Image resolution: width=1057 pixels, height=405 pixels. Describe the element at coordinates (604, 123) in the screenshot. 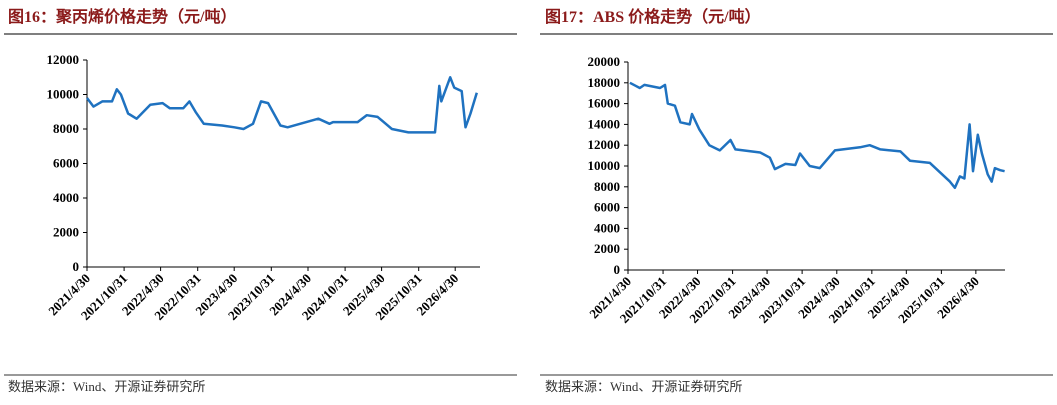

I see `y-tick-label: 14000` at that location.